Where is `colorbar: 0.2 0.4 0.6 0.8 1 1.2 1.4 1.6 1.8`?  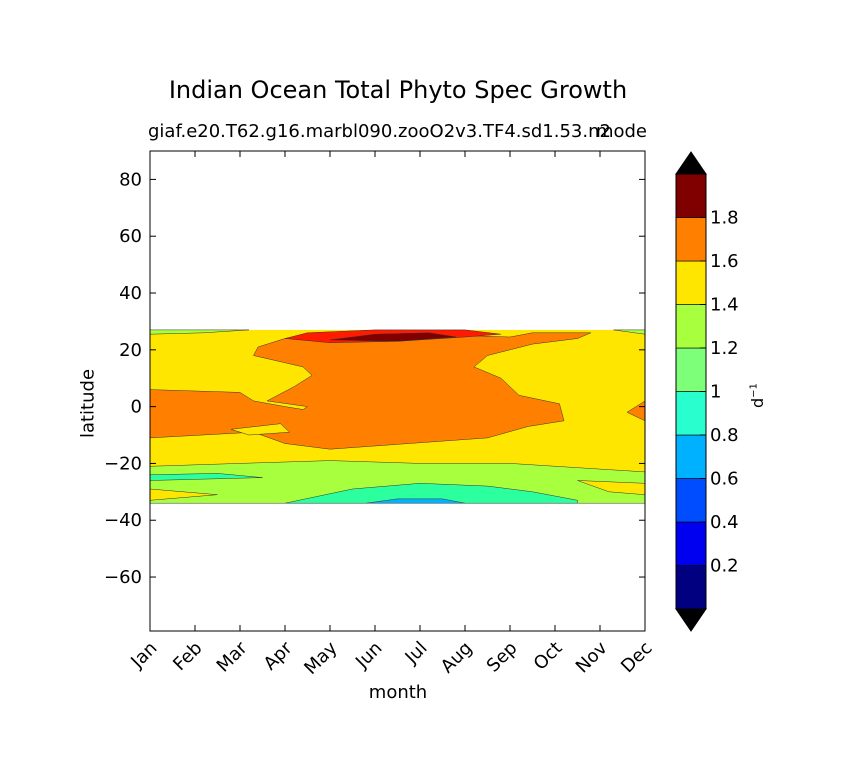
colorbar: 0.2 0.4 0.6 0.8 1 1.2 1.4 1.6 1.8 is located at coordinates (707, 391).